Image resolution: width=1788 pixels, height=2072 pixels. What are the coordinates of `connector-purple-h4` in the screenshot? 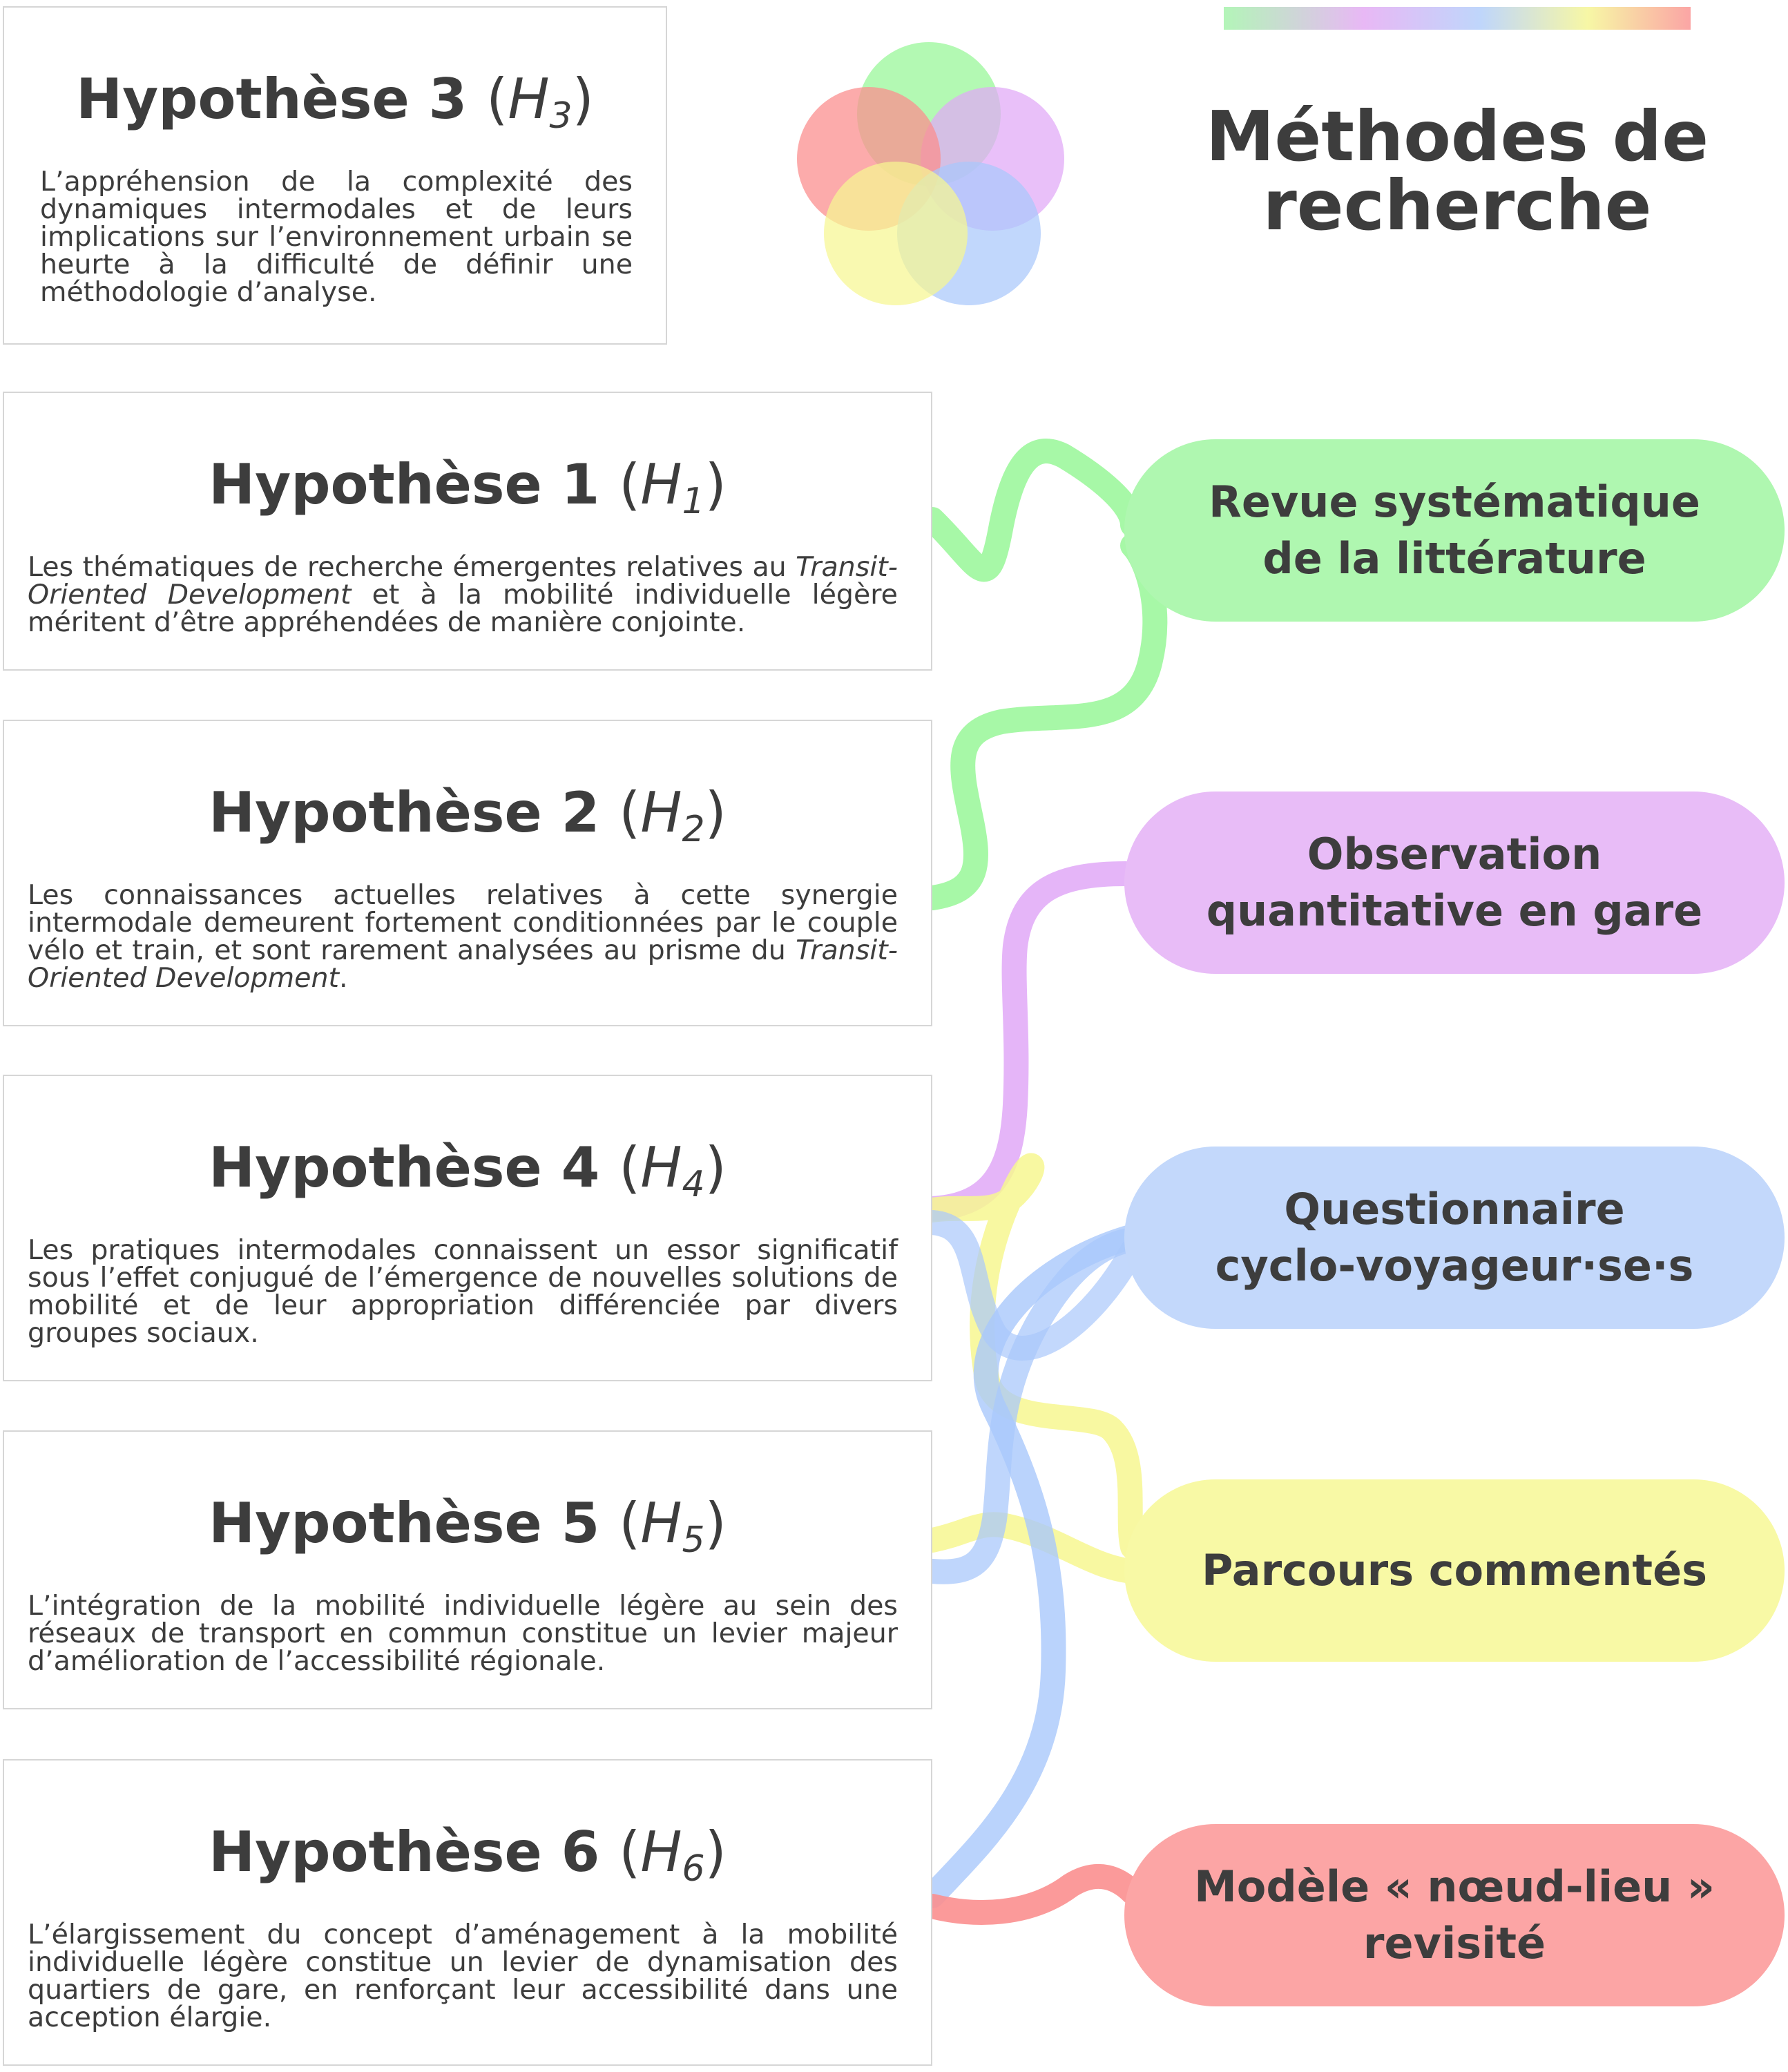 It's located at (1029, 1041).